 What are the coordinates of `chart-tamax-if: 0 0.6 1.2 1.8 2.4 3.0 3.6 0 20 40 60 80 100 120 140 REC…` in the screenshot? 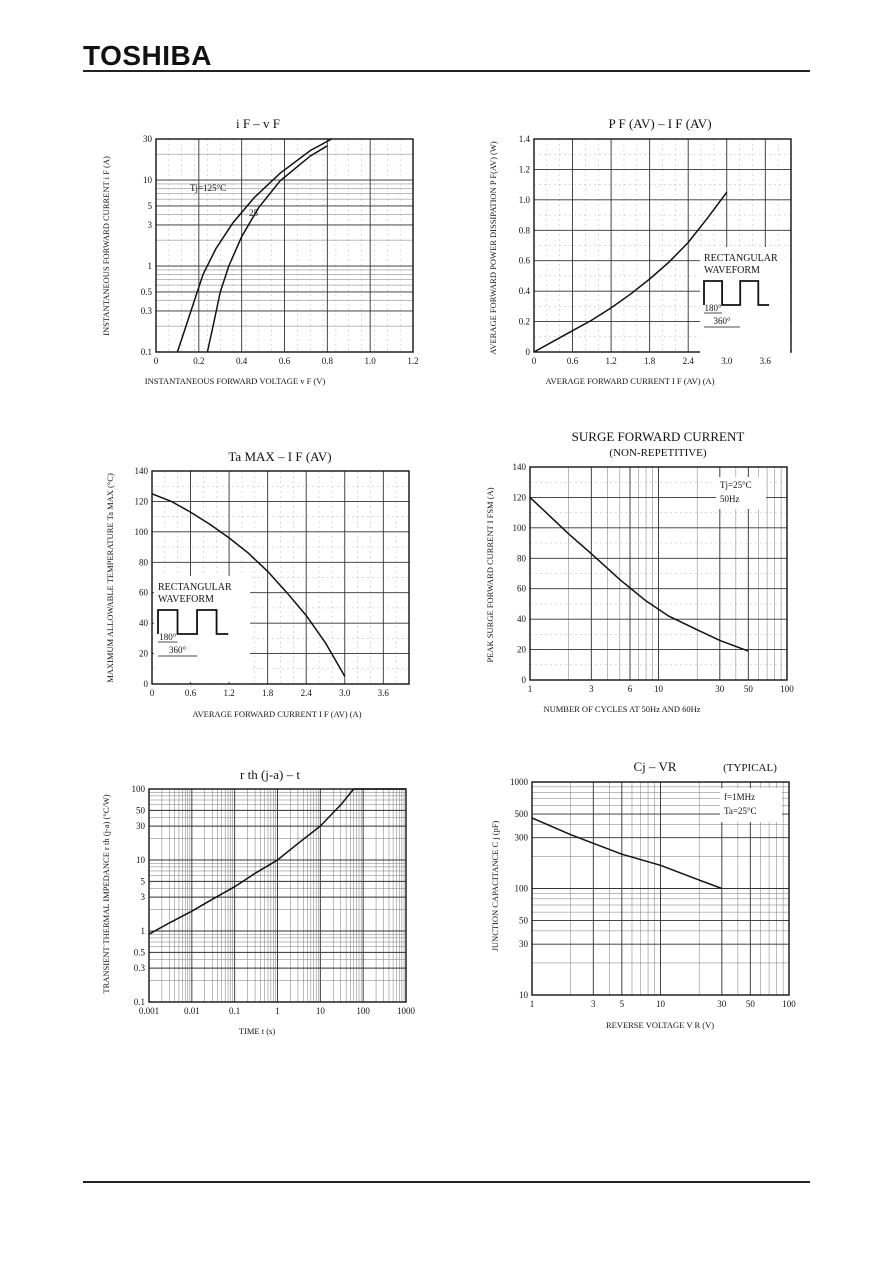 It's located at (257, 584).